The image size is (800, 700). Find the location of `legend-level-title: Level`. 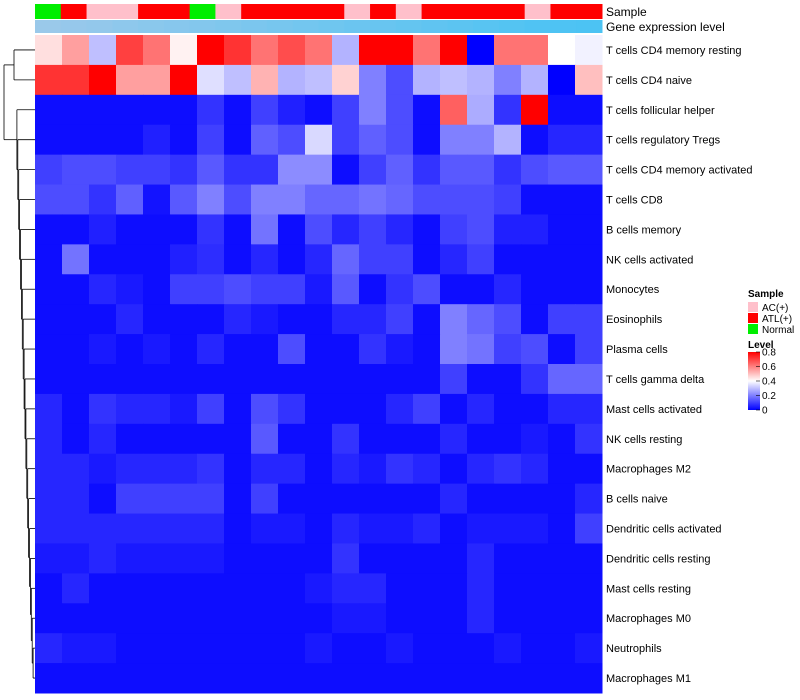

legend-level-title: Level is located at coordinates (761, 345).